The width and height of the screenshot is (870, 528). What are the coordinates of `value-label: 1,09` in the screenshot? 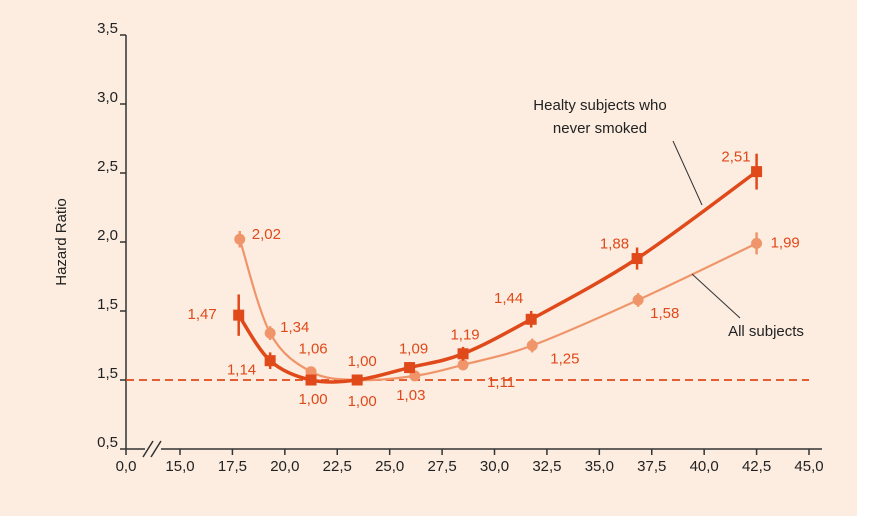 It's located at (413, 349).